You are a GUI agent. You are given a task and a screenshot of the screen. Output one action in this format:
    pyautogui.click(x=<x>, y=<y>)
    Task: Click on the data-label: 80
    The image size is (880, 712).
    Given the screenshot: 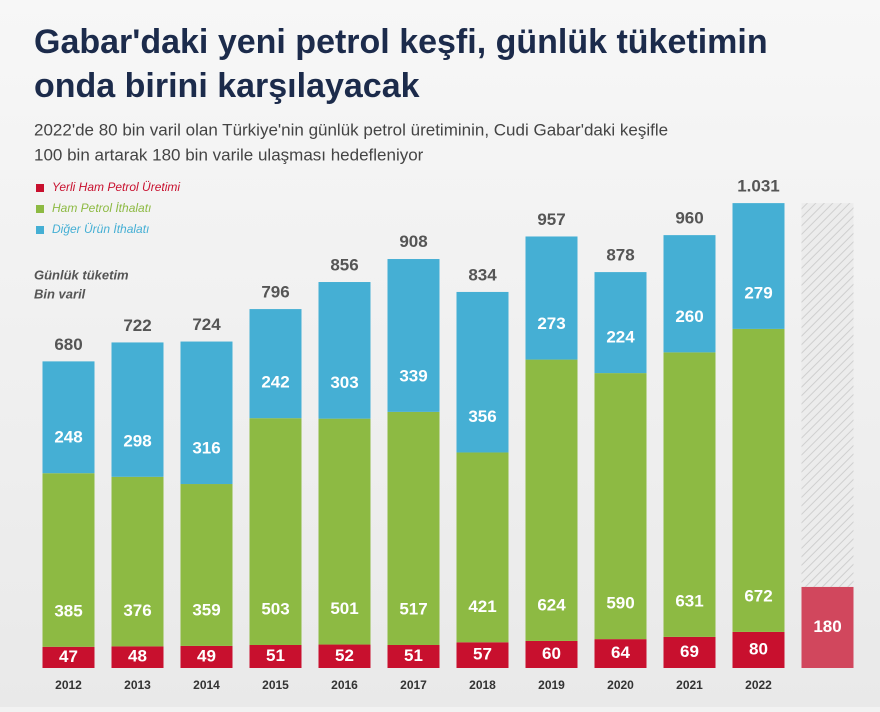 What is the action you would take?
    pyautogui.click(x=758, y=648)
    